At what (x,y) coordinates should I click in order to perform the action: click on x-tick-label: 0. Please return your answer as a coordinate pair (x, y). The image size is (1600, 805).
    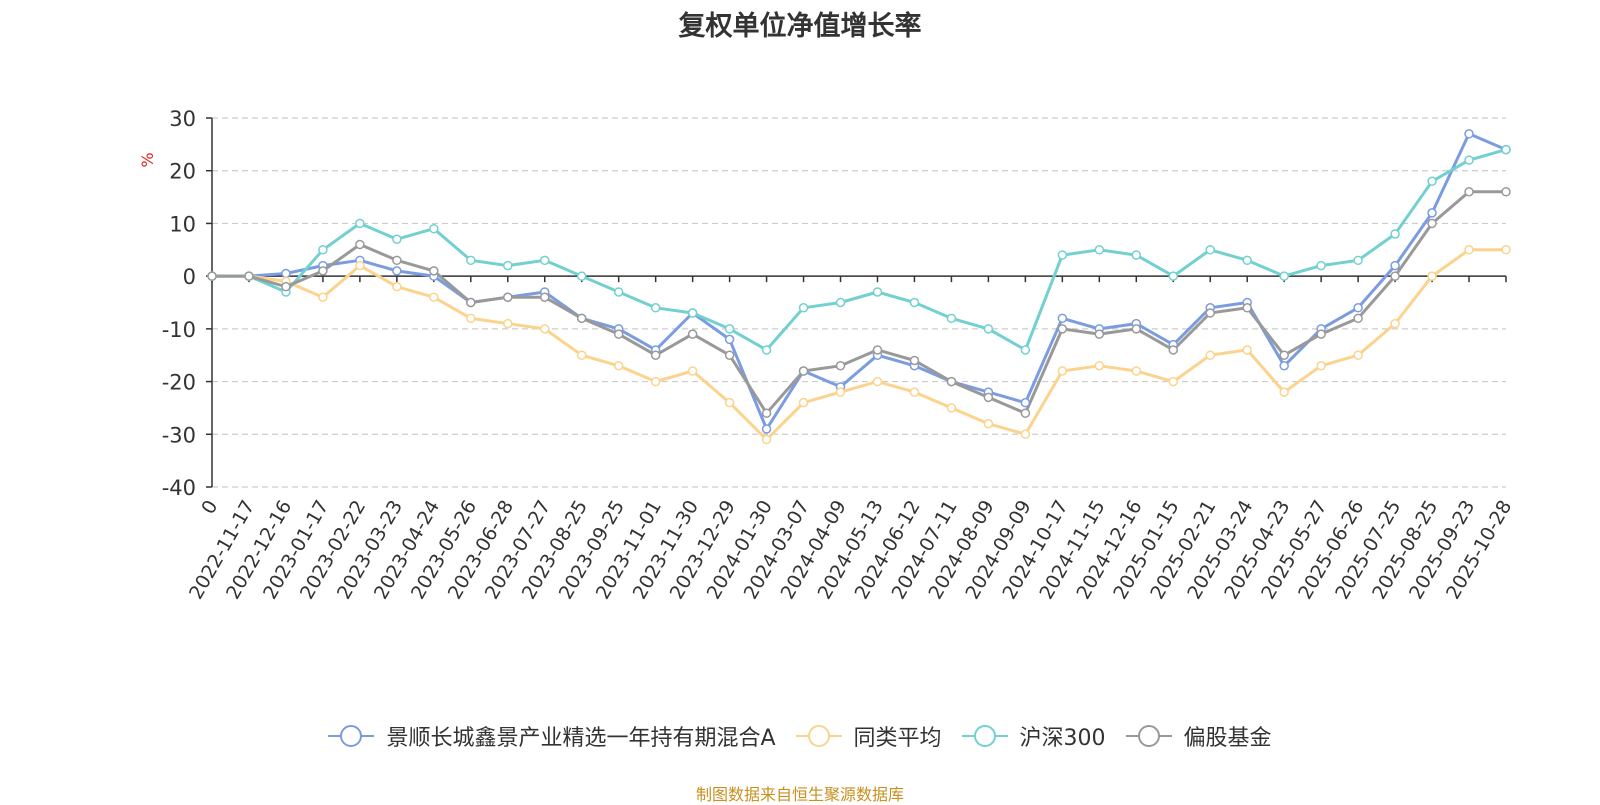
    Looking at the image, I should click on (209, 507).